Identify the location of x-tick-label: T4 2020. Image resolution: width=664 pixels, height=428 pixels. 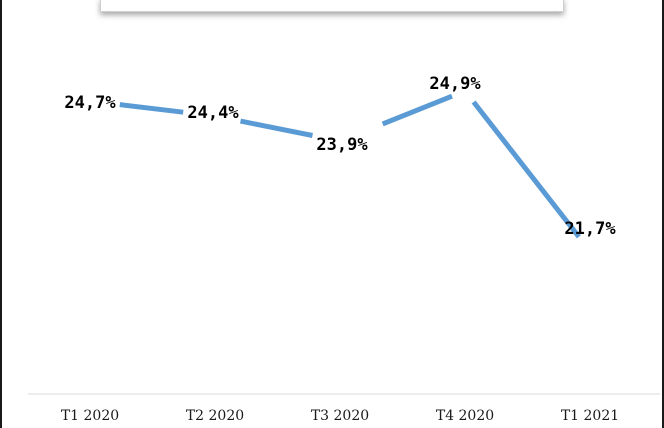
(465, 416).